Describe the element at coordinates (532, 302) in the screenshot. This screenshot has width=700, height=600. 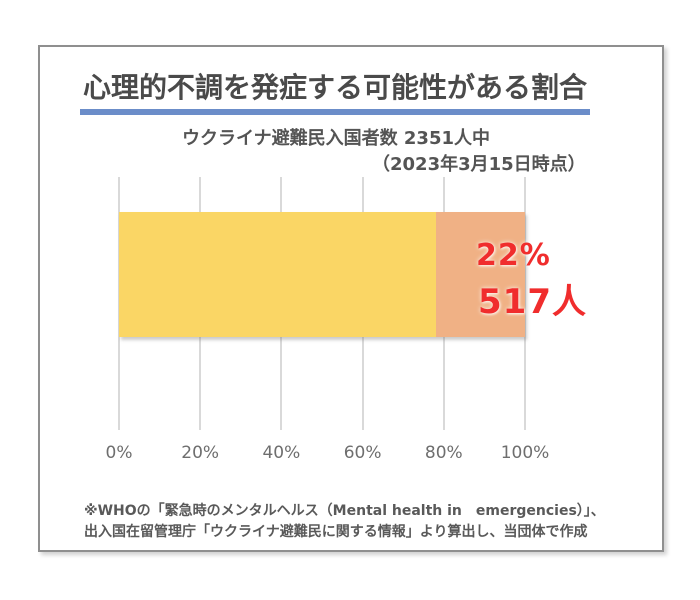
I see `at-risk-count-label: 517人` at that location.